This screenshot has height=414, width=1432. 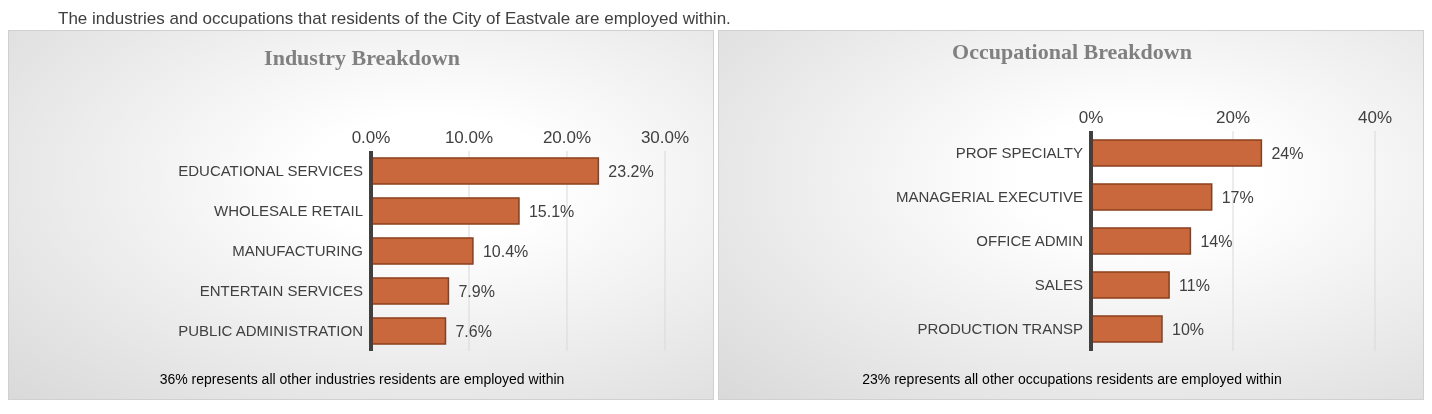 I want to click on y-tick-label: WHOLESALE RETAIL, so click(x=288, y=211).